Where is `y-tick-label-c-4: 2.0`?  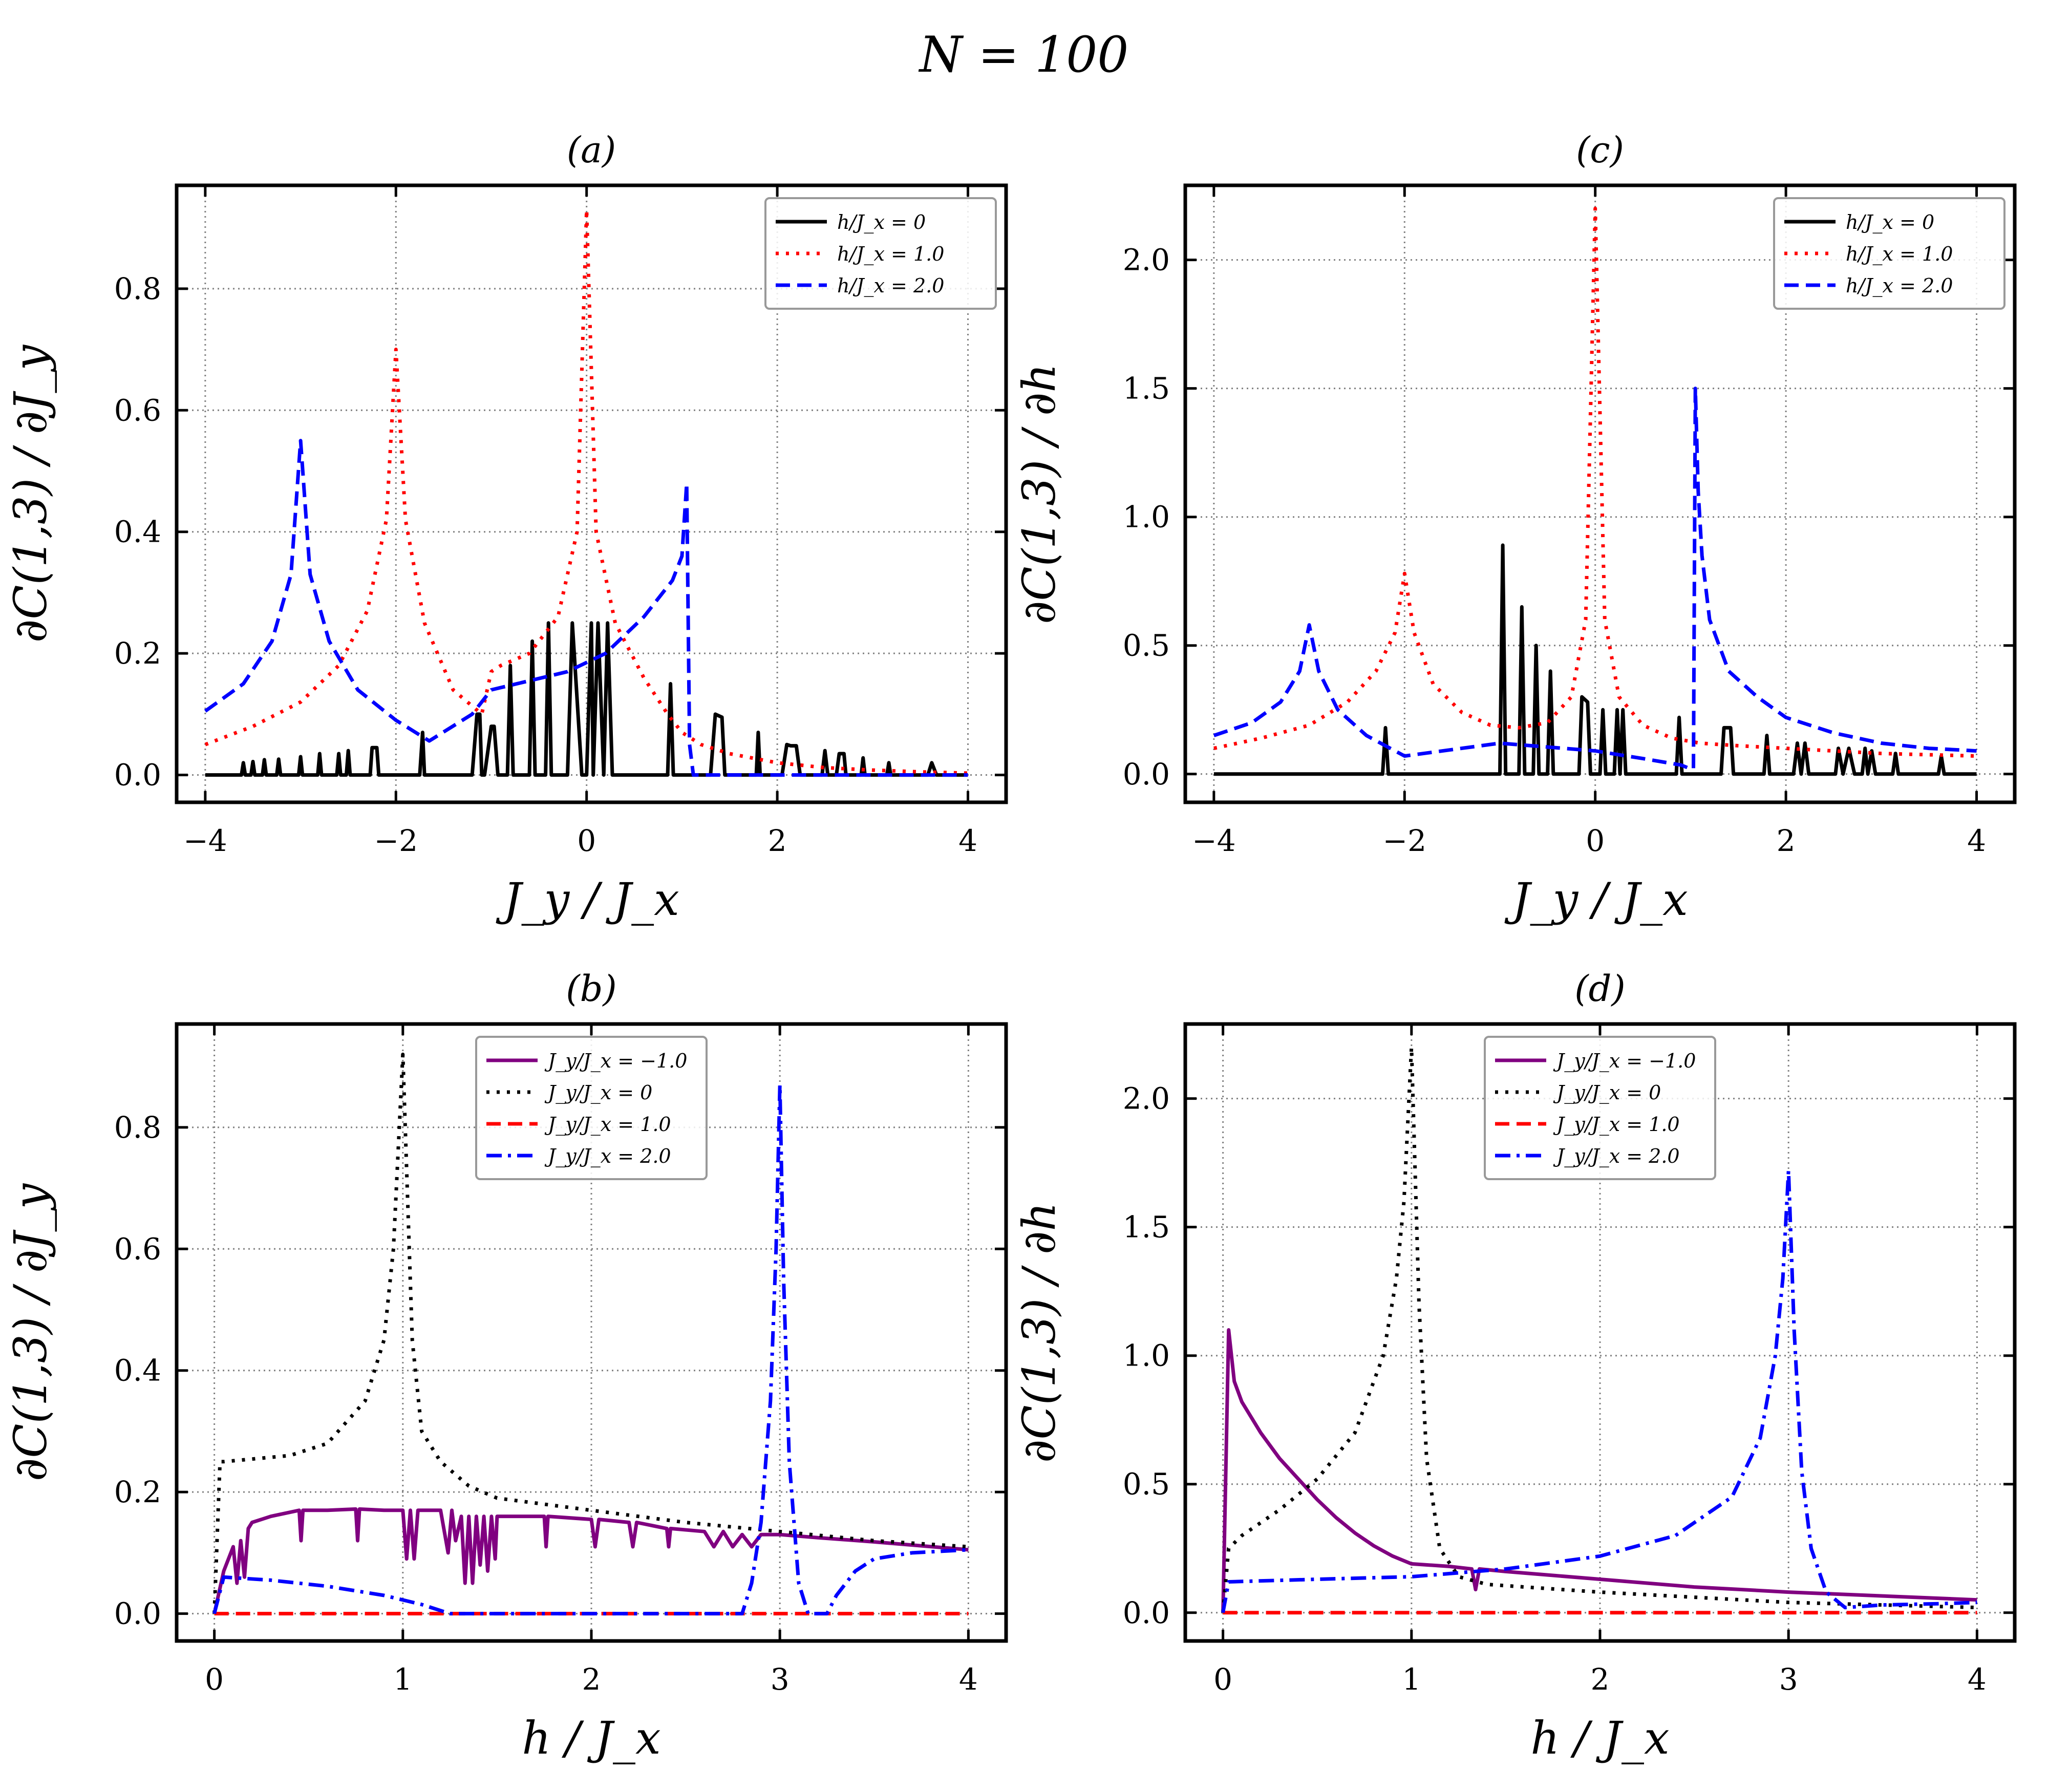 y-tick-label-c-4: 2.0 is located at coordinates (1146, 260).